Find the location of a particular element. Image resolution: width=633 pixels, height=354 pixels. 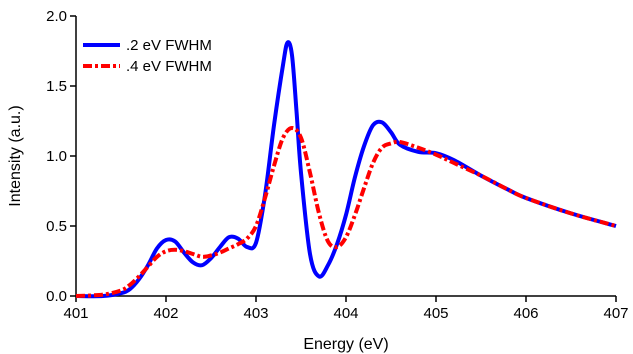

x-axis-title: Energy (eV) is located at coordinates (345, 344).